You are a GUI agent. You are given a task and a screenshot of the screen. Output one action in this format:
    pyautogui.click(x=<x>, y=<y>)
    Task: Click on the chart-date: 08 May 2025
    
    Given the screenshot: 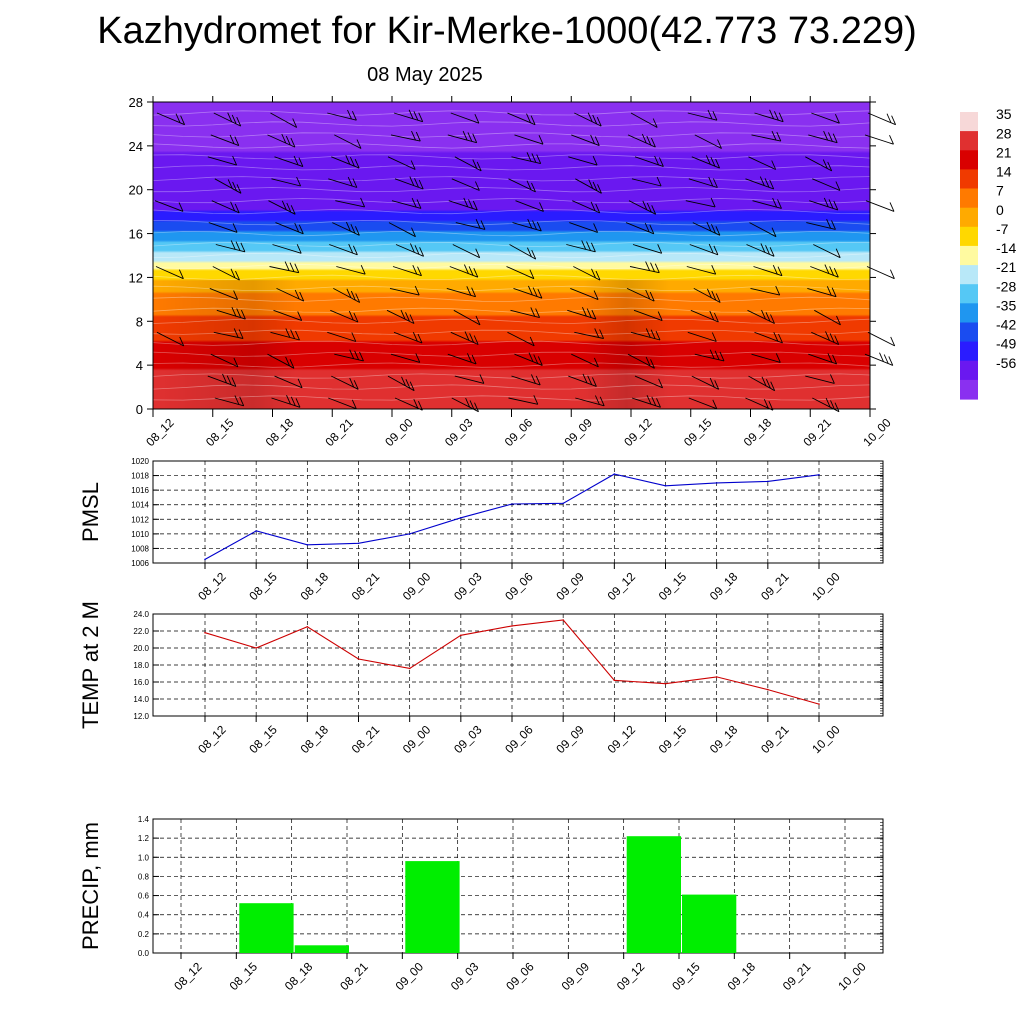 What is the action you would take?
    pyautogui.click(x=425, y=75)
    